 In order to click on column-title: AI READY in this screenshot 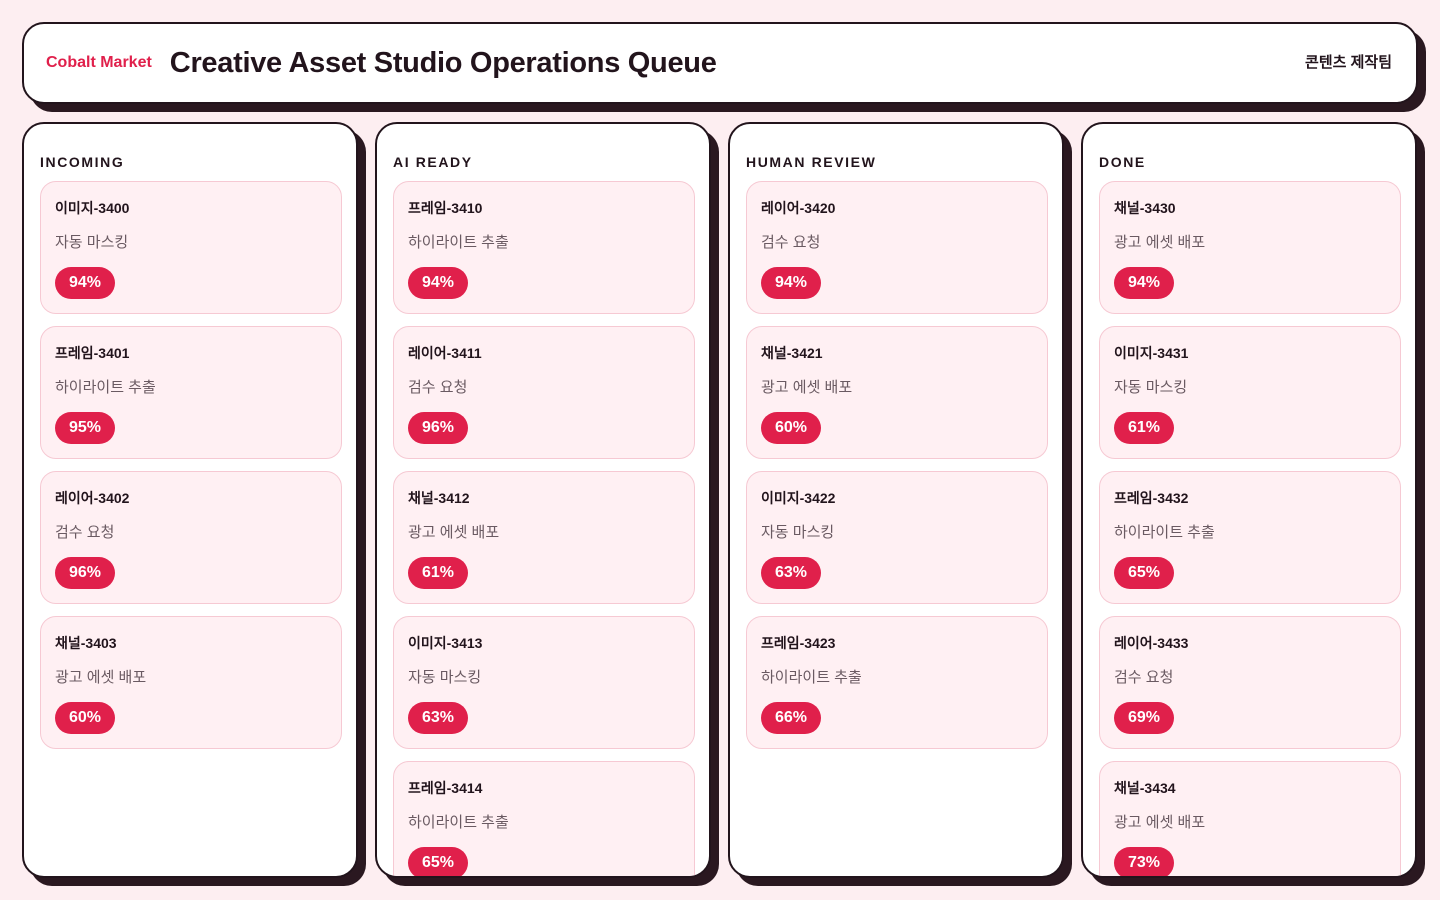, I will do `click(433, 162)`.